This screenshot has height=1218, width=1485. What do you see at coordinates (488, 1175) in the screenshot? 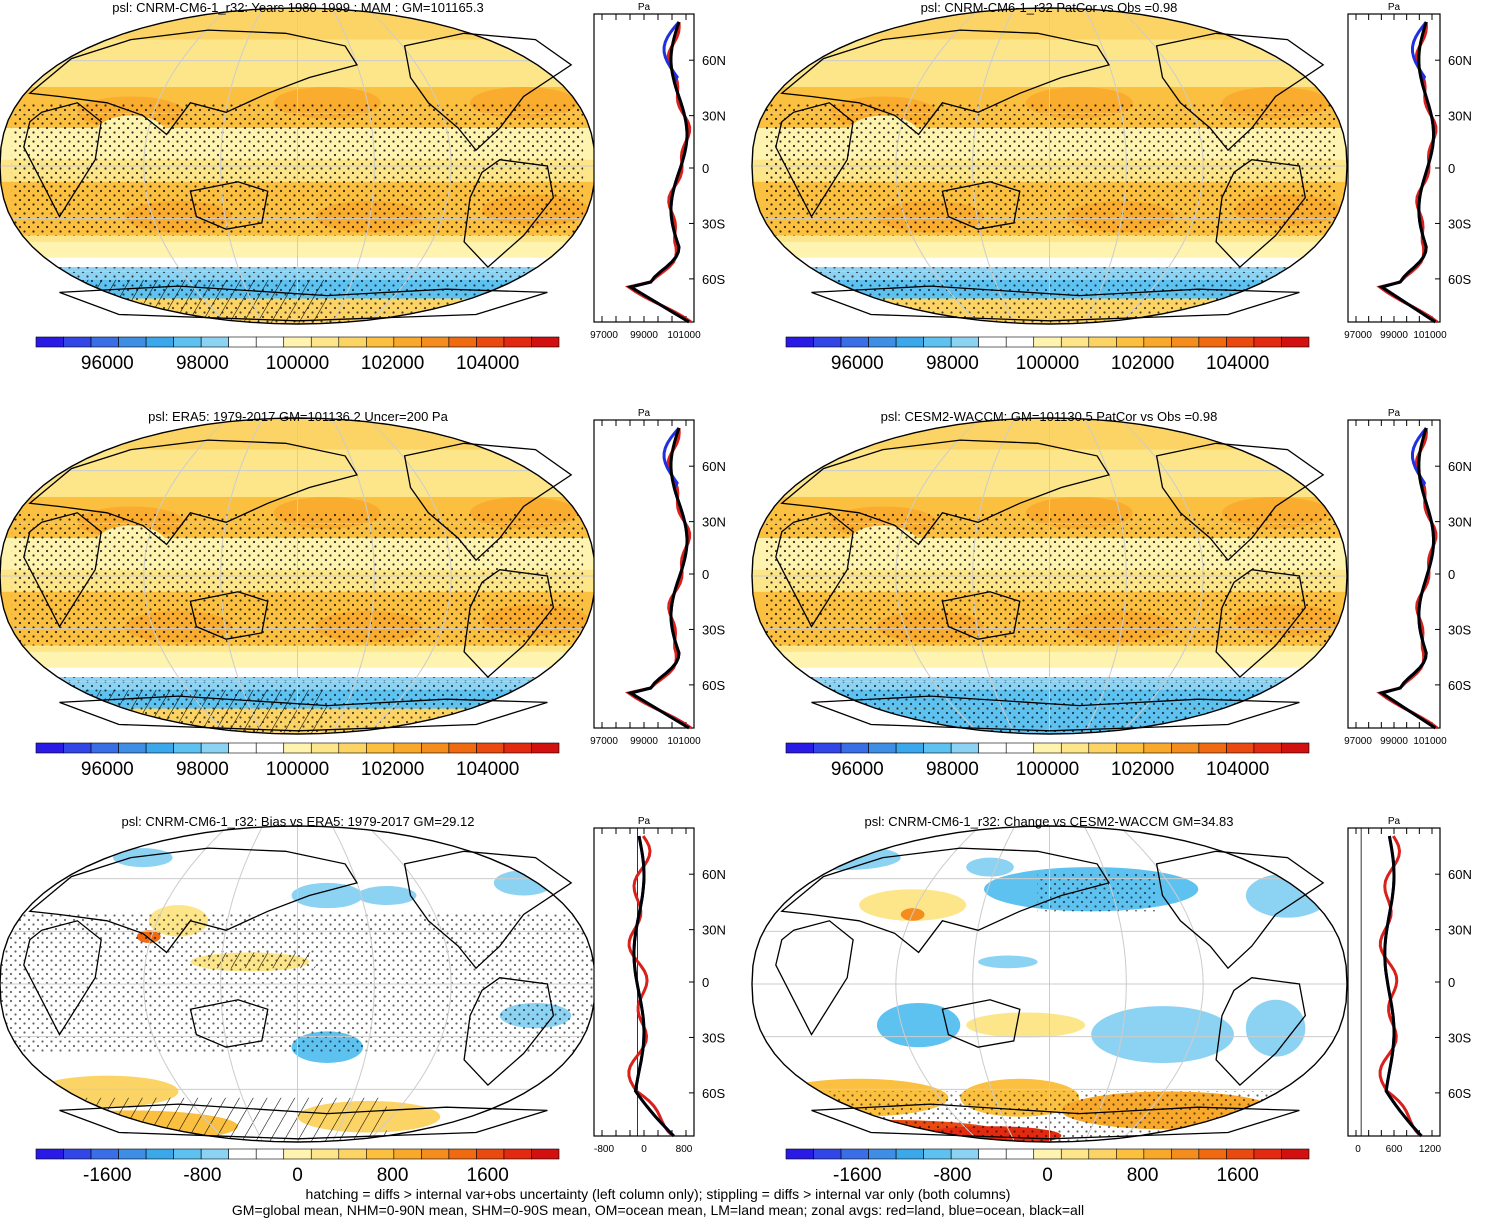
I see `colorbar-label: 1600` at bounding box center [488, 1175].